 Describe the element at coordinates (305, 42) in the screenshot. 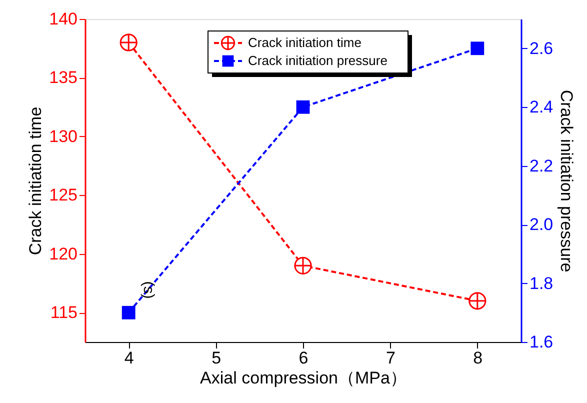

I see `legend-label: Crack initiation time` at that location.